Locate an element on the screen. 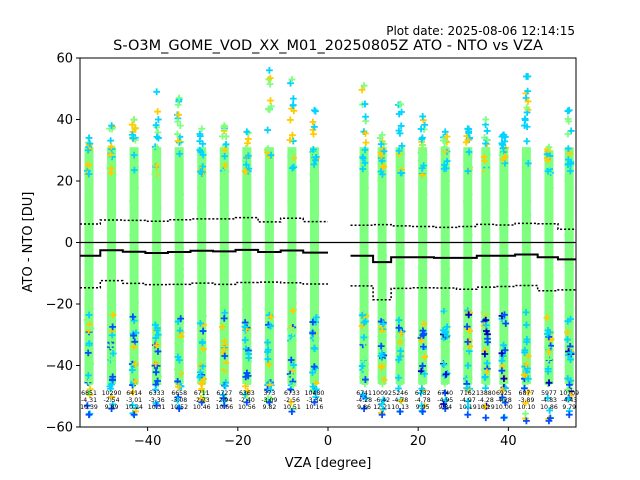 This screenshot has height=480, width=640. bin-mean-label: -2.40 is located at coordinates (247, 400).